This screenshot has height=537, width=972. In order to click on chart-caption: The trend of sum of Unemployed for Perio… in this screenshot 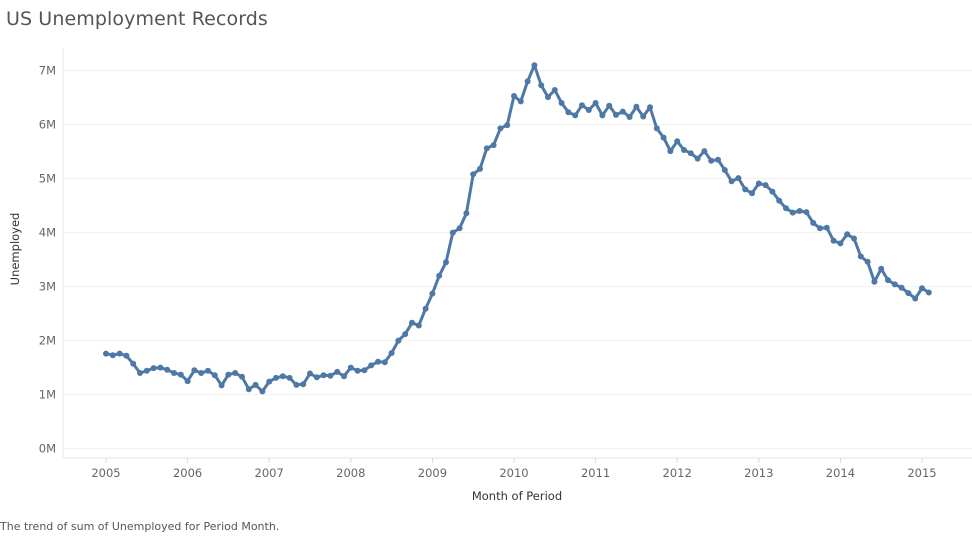, I will do `click(140, 526)`.